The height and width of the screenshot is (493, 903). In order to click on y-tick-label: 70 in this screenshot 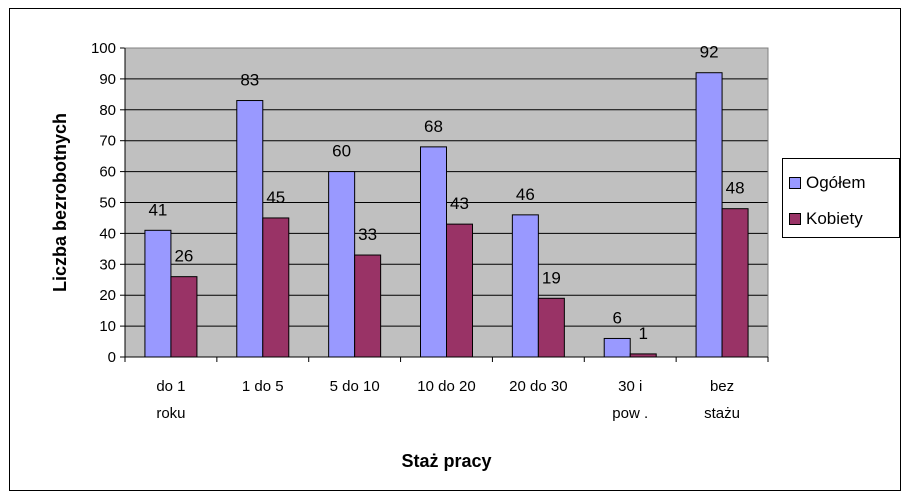, I will do `click(107, 141)`.